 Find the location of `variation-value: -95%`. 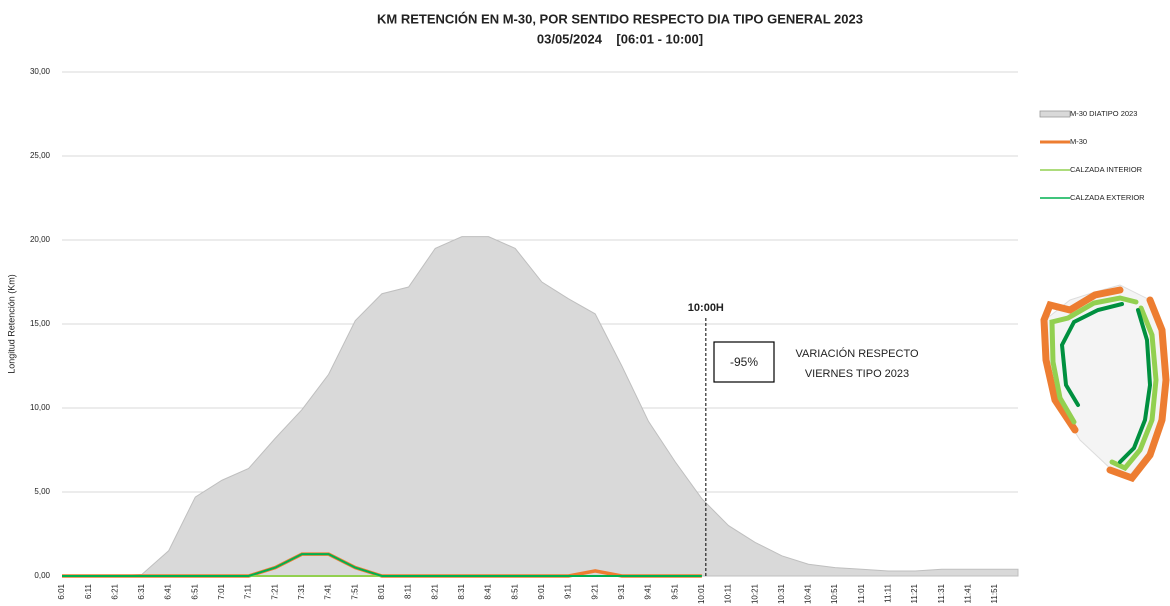

variation-value: -95% is located at coordinates (744, 362).